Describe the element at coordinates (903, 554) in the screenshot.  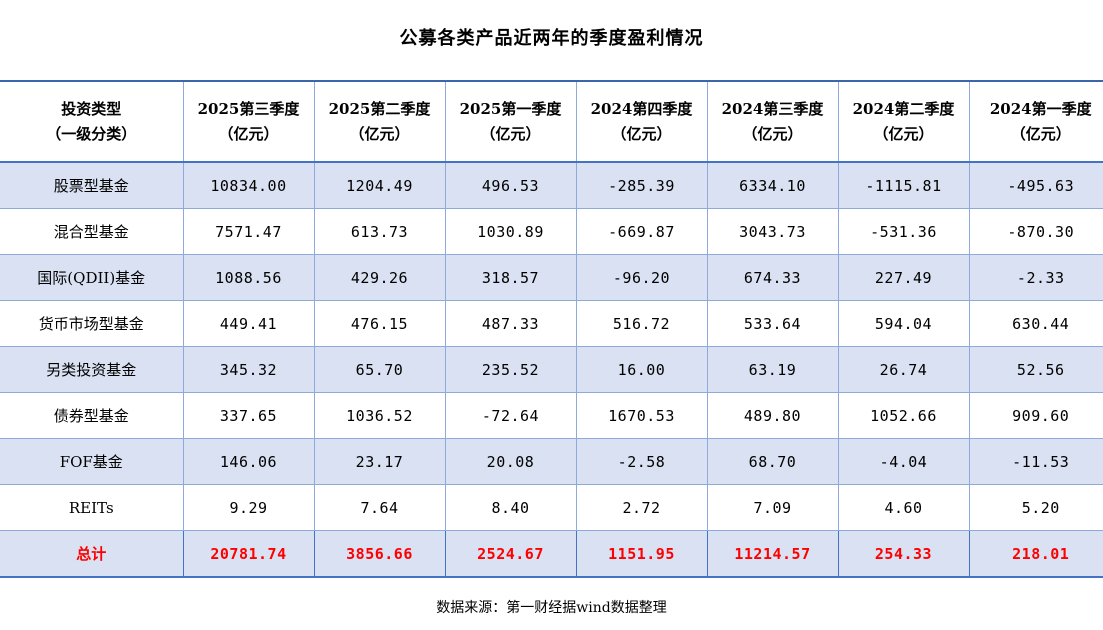
I see `total-value-cell: 254.33` at that location.